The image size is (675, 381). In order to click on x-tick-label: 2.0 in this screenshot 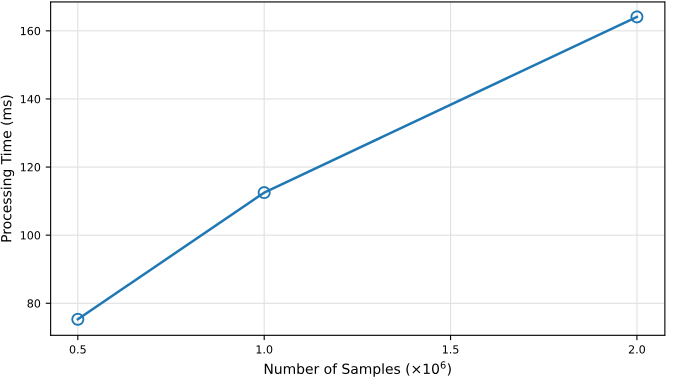, I will do `click(637, 349)`.